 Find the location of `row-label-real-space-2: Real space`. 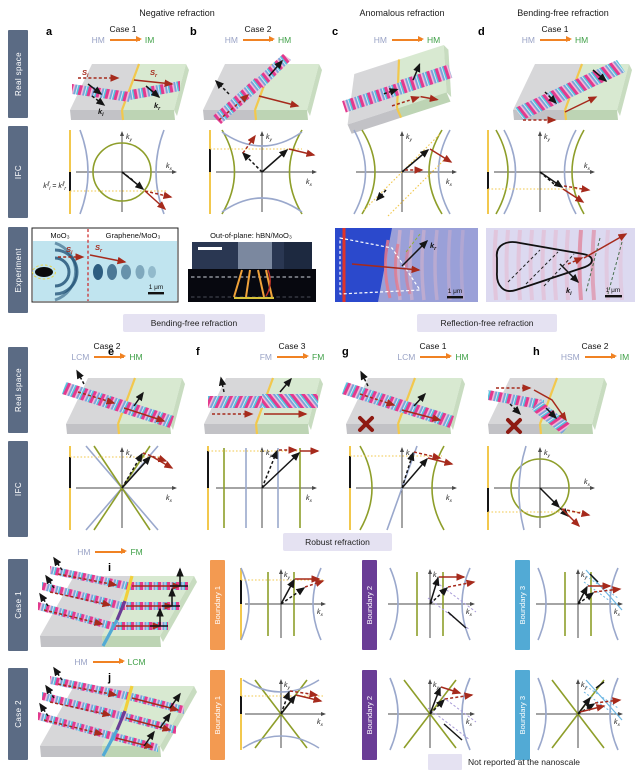

row-label-real-space-2: Real space is located at coordinates (18, 390).